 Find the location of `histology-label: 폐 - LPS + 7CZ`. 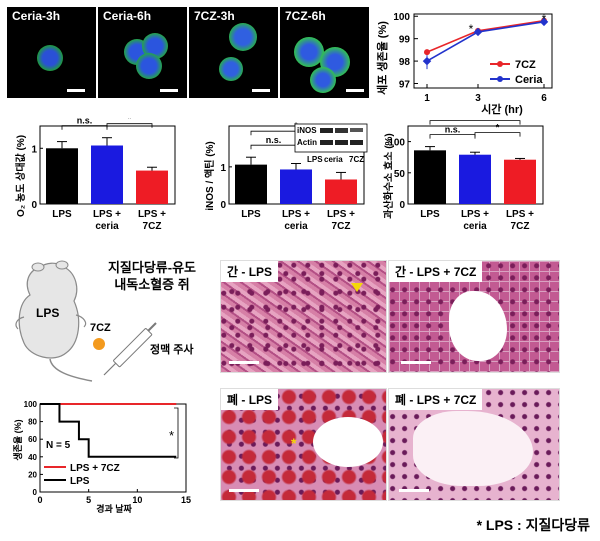

histology-label: 폐 - LPS + 7CZ is located at coordinates (436, 399).